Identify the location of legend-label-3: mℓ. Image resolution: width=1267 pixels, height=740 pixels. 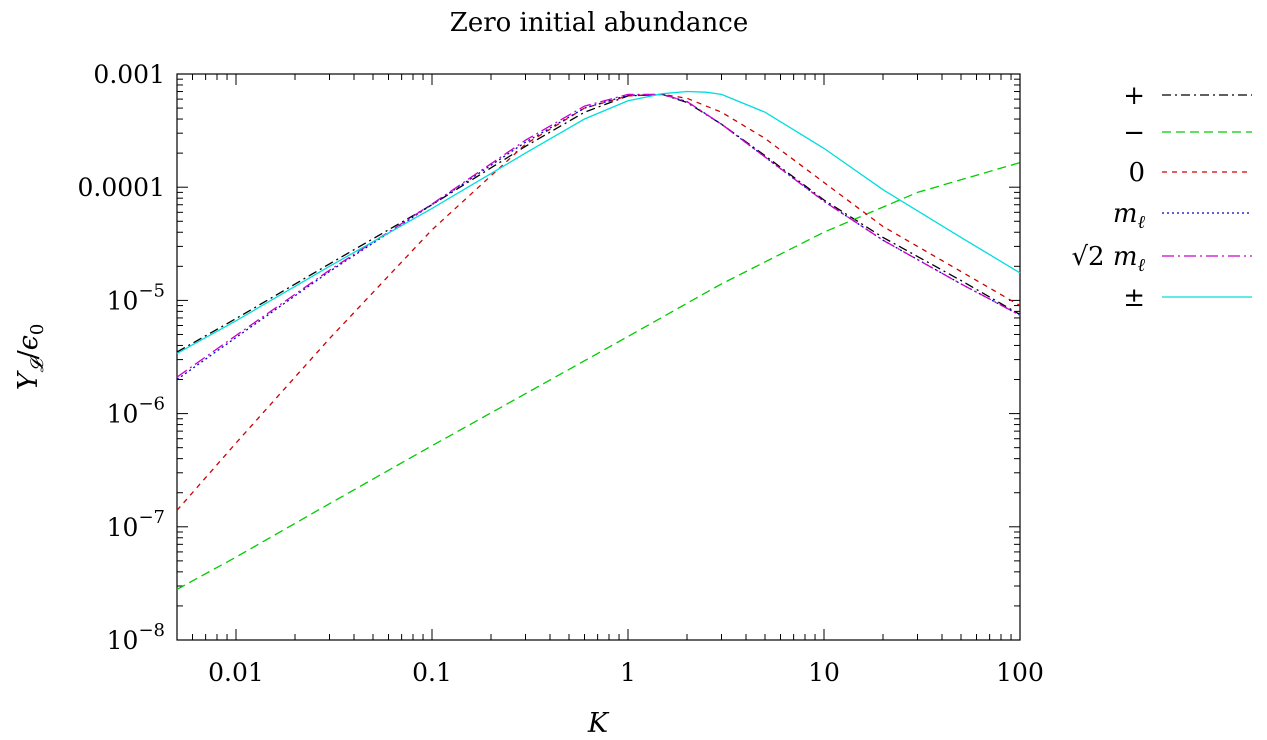
(1129, 216).